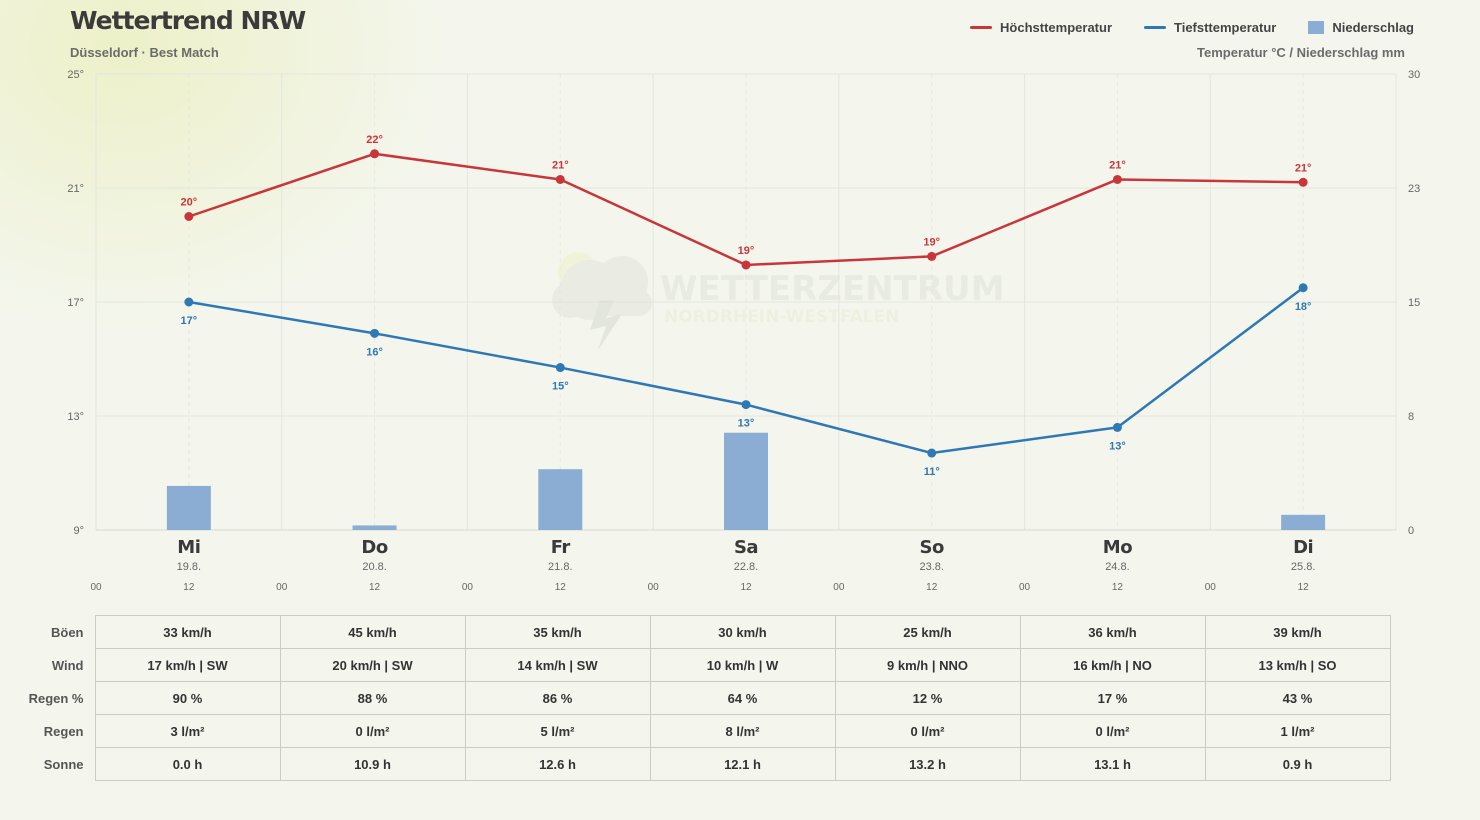  What do you see at coordinates (187, 764) in the screenshot?
I see `table-cell: 0.0 h` at bounding box center [187, 764].